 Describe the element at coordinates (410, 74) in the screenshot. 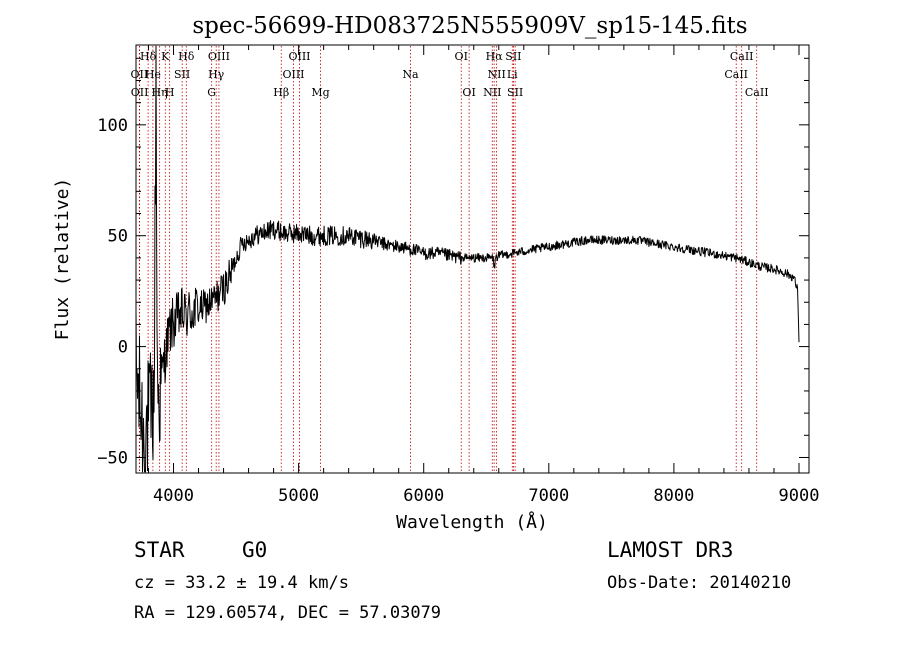

I see `line-label-16: Na` at that location.